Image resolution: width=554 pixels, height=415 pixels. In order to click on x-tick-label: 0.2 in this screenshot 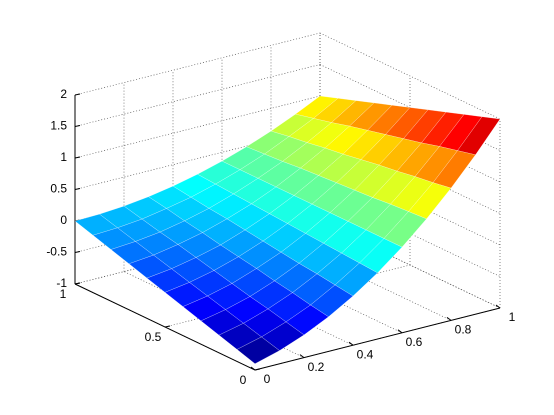, I will do `click(316, 367)`.